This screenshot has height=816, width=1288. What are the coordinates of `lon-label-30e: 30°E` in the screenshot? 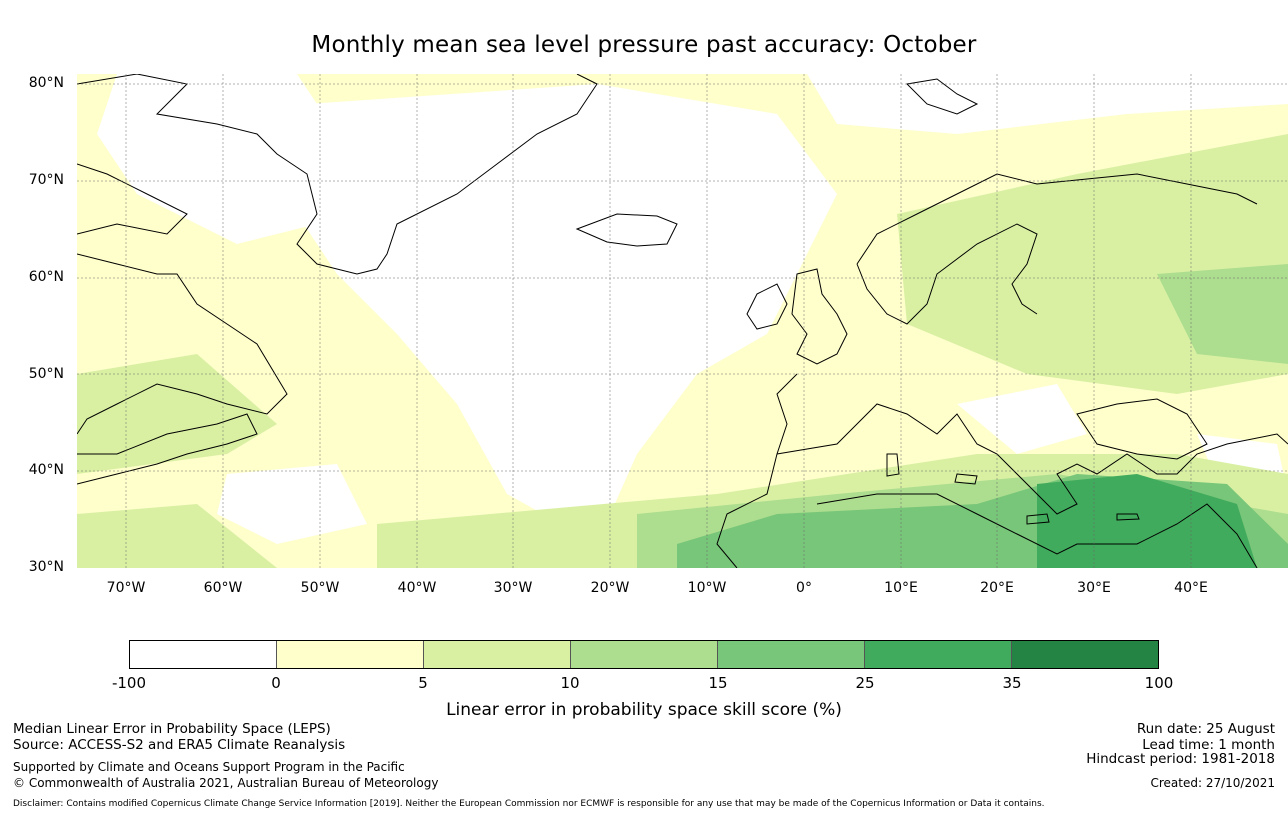 It's located at (1094, 588).